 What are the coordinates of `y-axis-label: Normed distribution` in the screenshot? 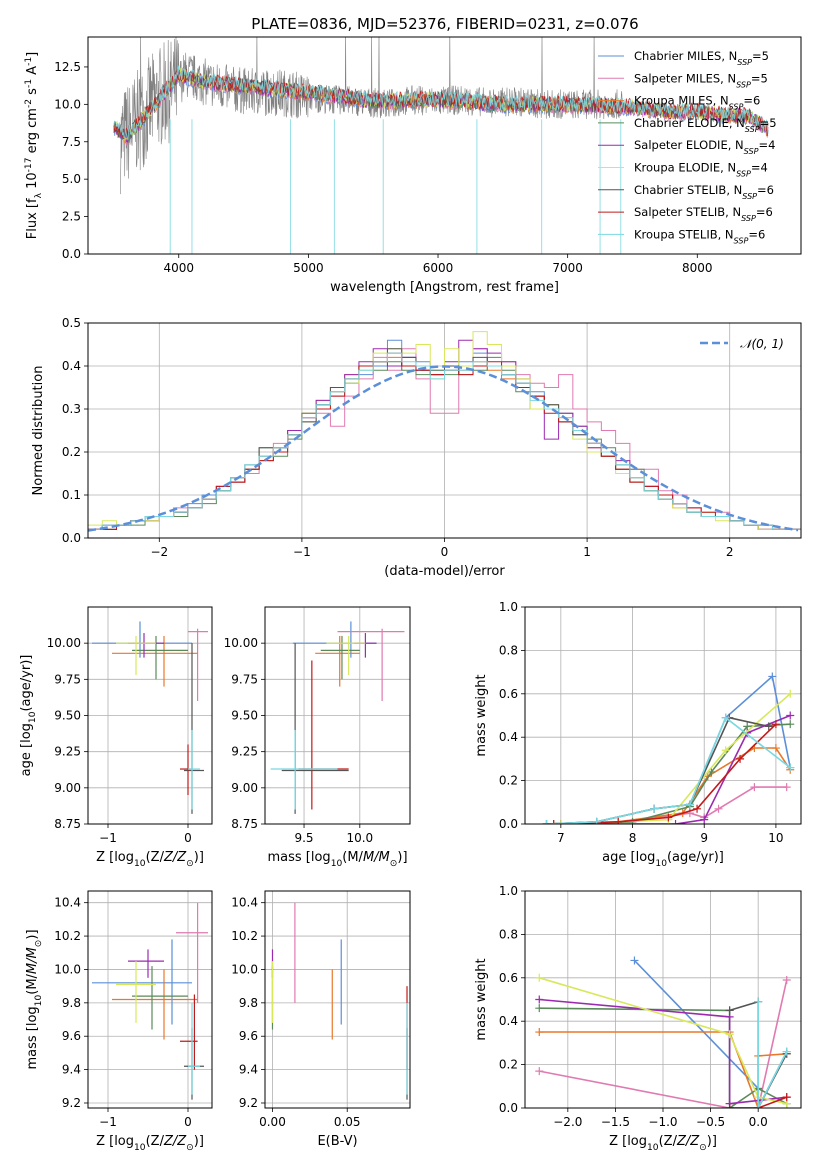 It's located at (38, 431).